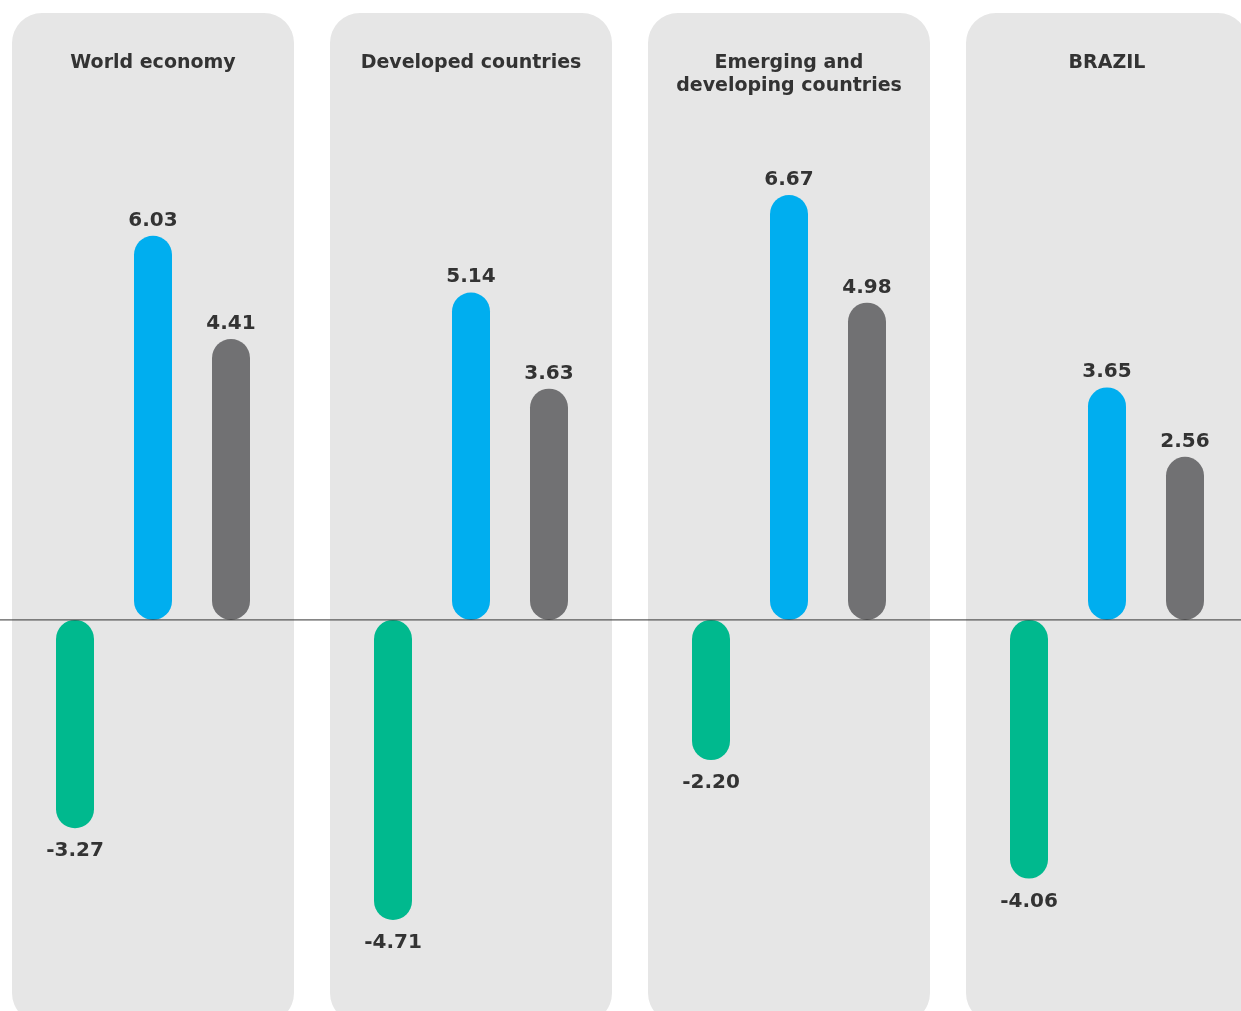  What do you see at coordinates (75, 849) in the screenshot?
I see `data-label: -3.27` at bounding box center [75, 849].